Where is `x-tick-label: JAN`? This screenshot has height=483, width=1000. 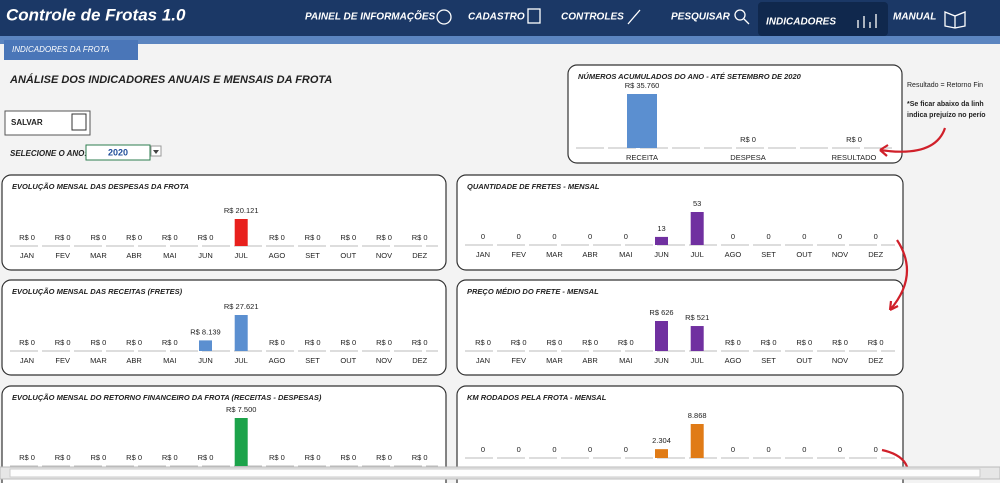 x-tick-label: JAN is located at coordinates (483, 254).